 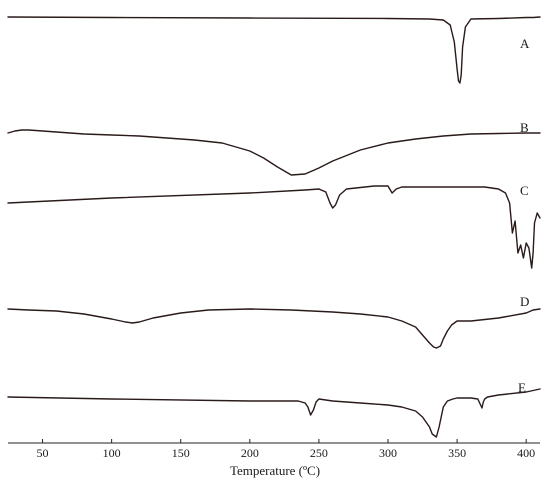 What do you see at coordinates (250, 453) in the screenshot?
I see `x-tick-label-200: 200` at bounding box center [250, 453].